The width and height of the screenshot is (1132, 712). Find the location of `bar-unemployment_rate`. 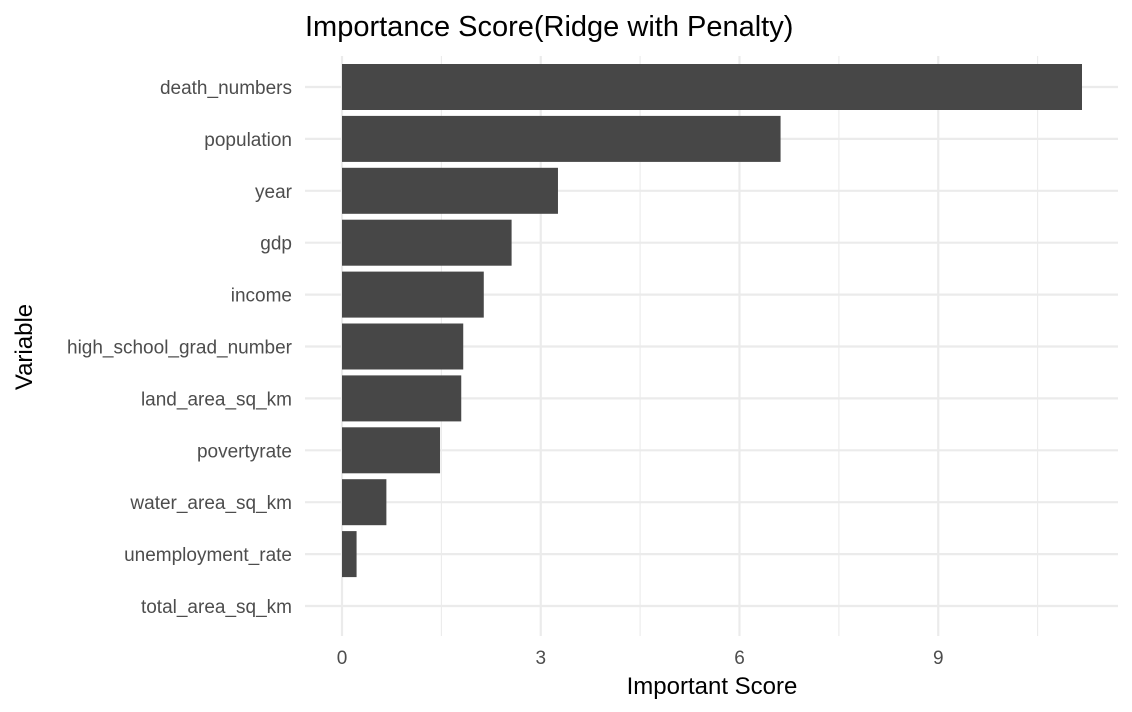

bar-unemployment_rate is located at coordinates (349, 554).